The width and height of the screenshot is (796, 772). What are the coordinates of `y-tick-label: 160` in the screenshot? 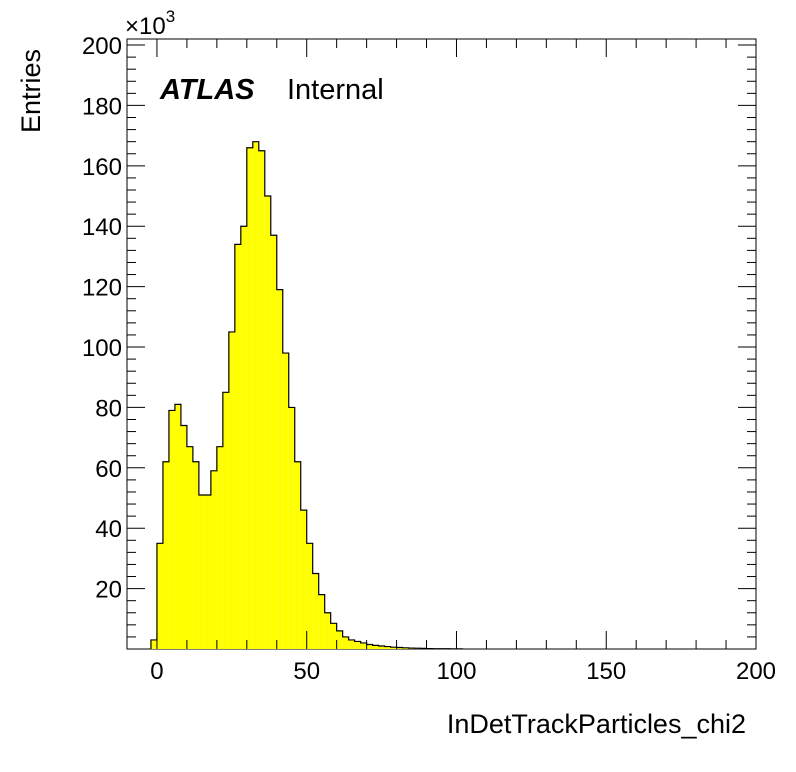 It's located at (102, 167).